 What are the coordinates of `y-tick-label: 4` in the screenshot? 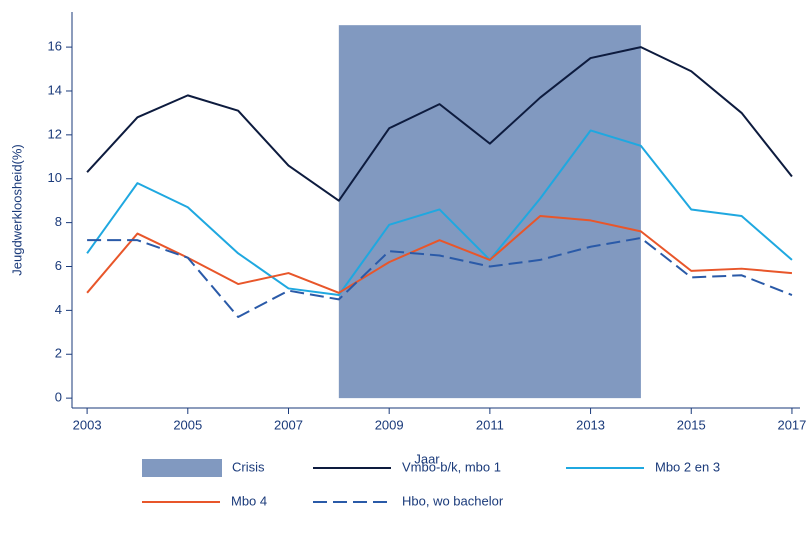 It's located at (58, 309).